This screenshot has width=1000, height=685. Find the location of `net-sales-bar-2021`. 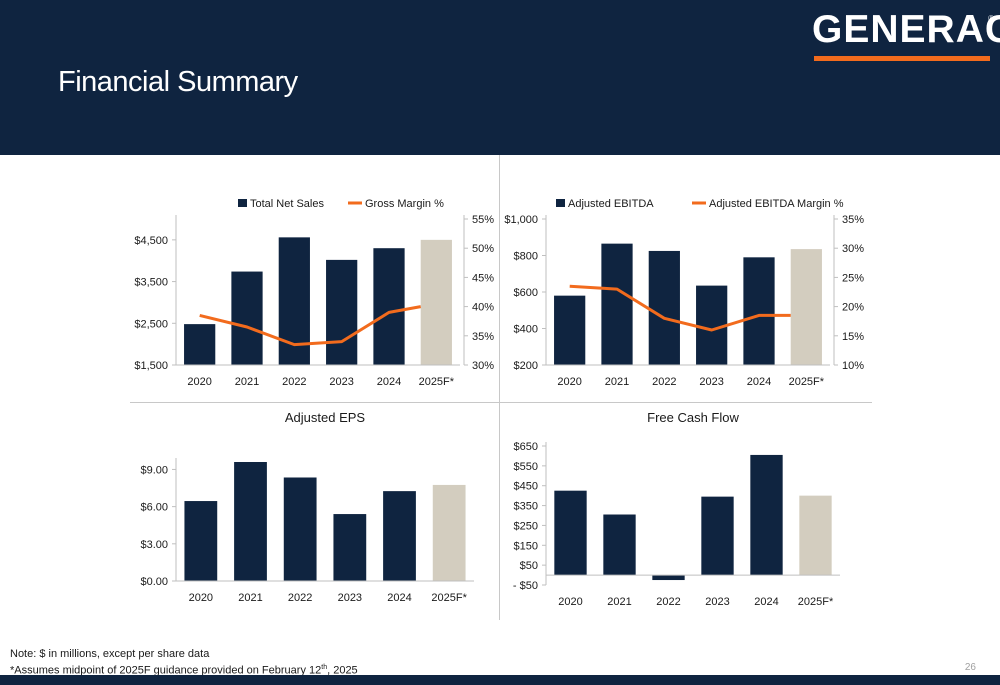

net-sales-bar-2021 is located at coordinates (247, 318).